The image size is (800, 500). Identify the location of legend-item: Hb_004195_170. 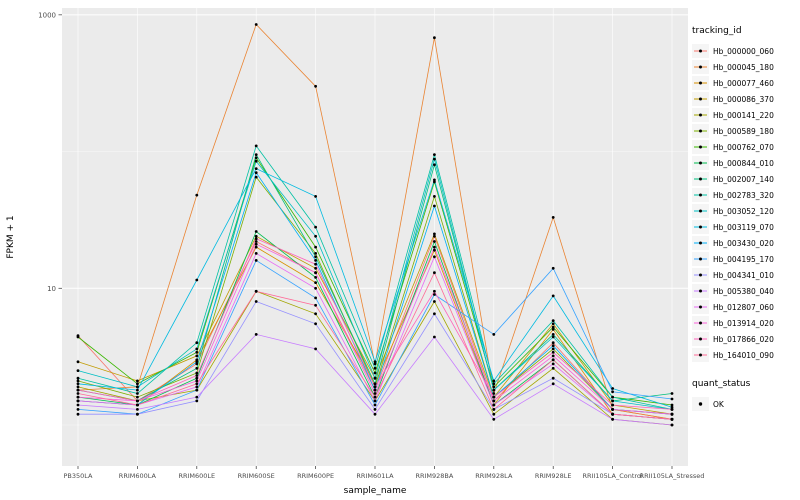
(745, 259).